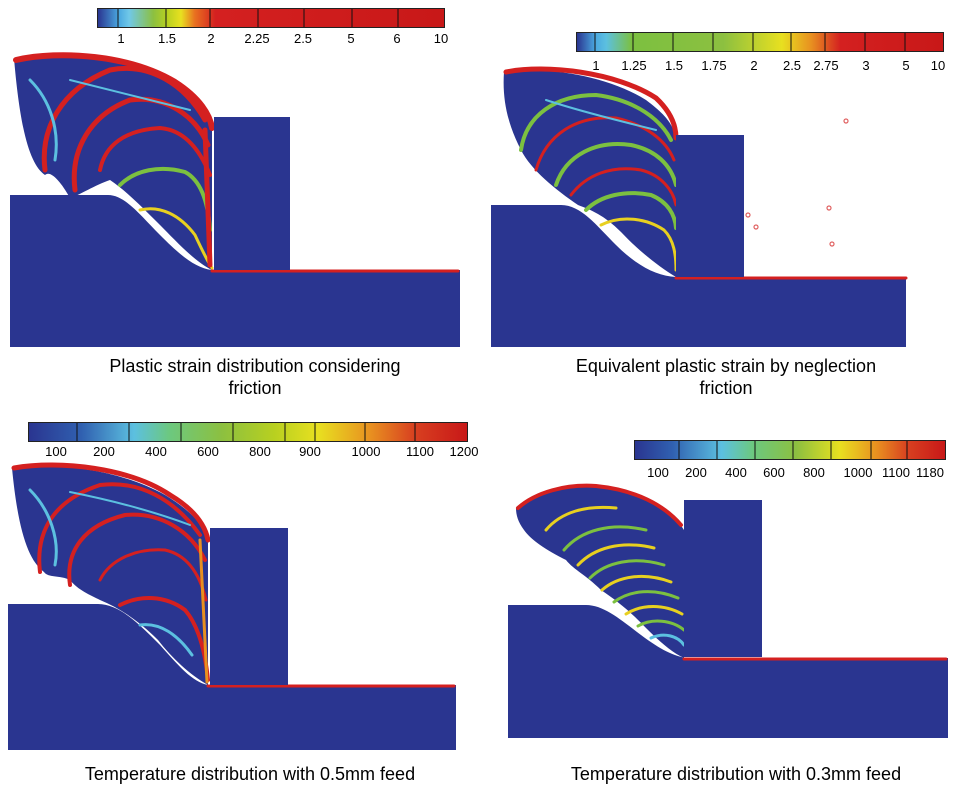  I want to click on caption-line: Plastic strain distribution considering, so click(255, 366).